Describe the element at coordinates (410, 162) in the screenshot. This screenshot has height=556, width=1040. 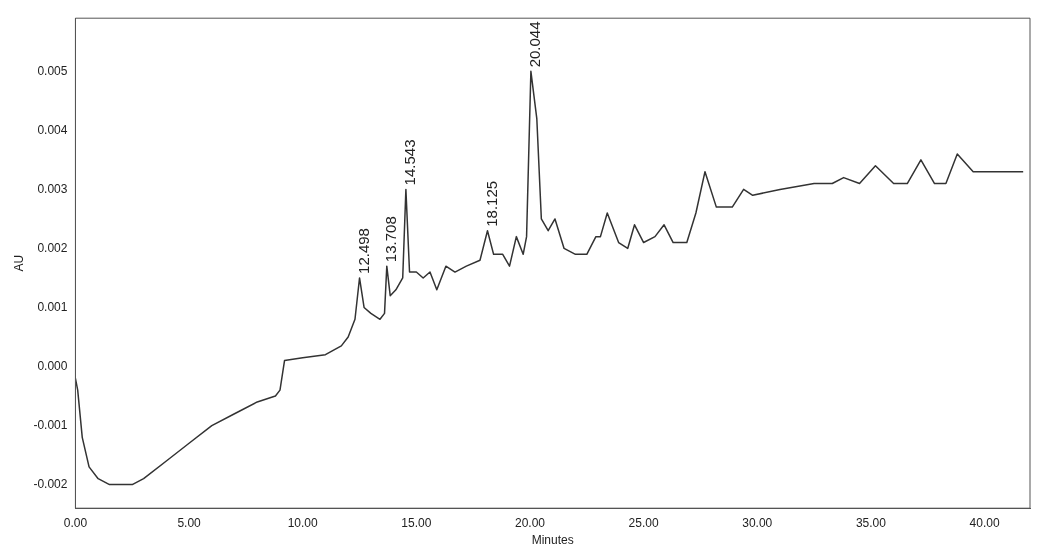
I see `annotation: 14.543` at that location.